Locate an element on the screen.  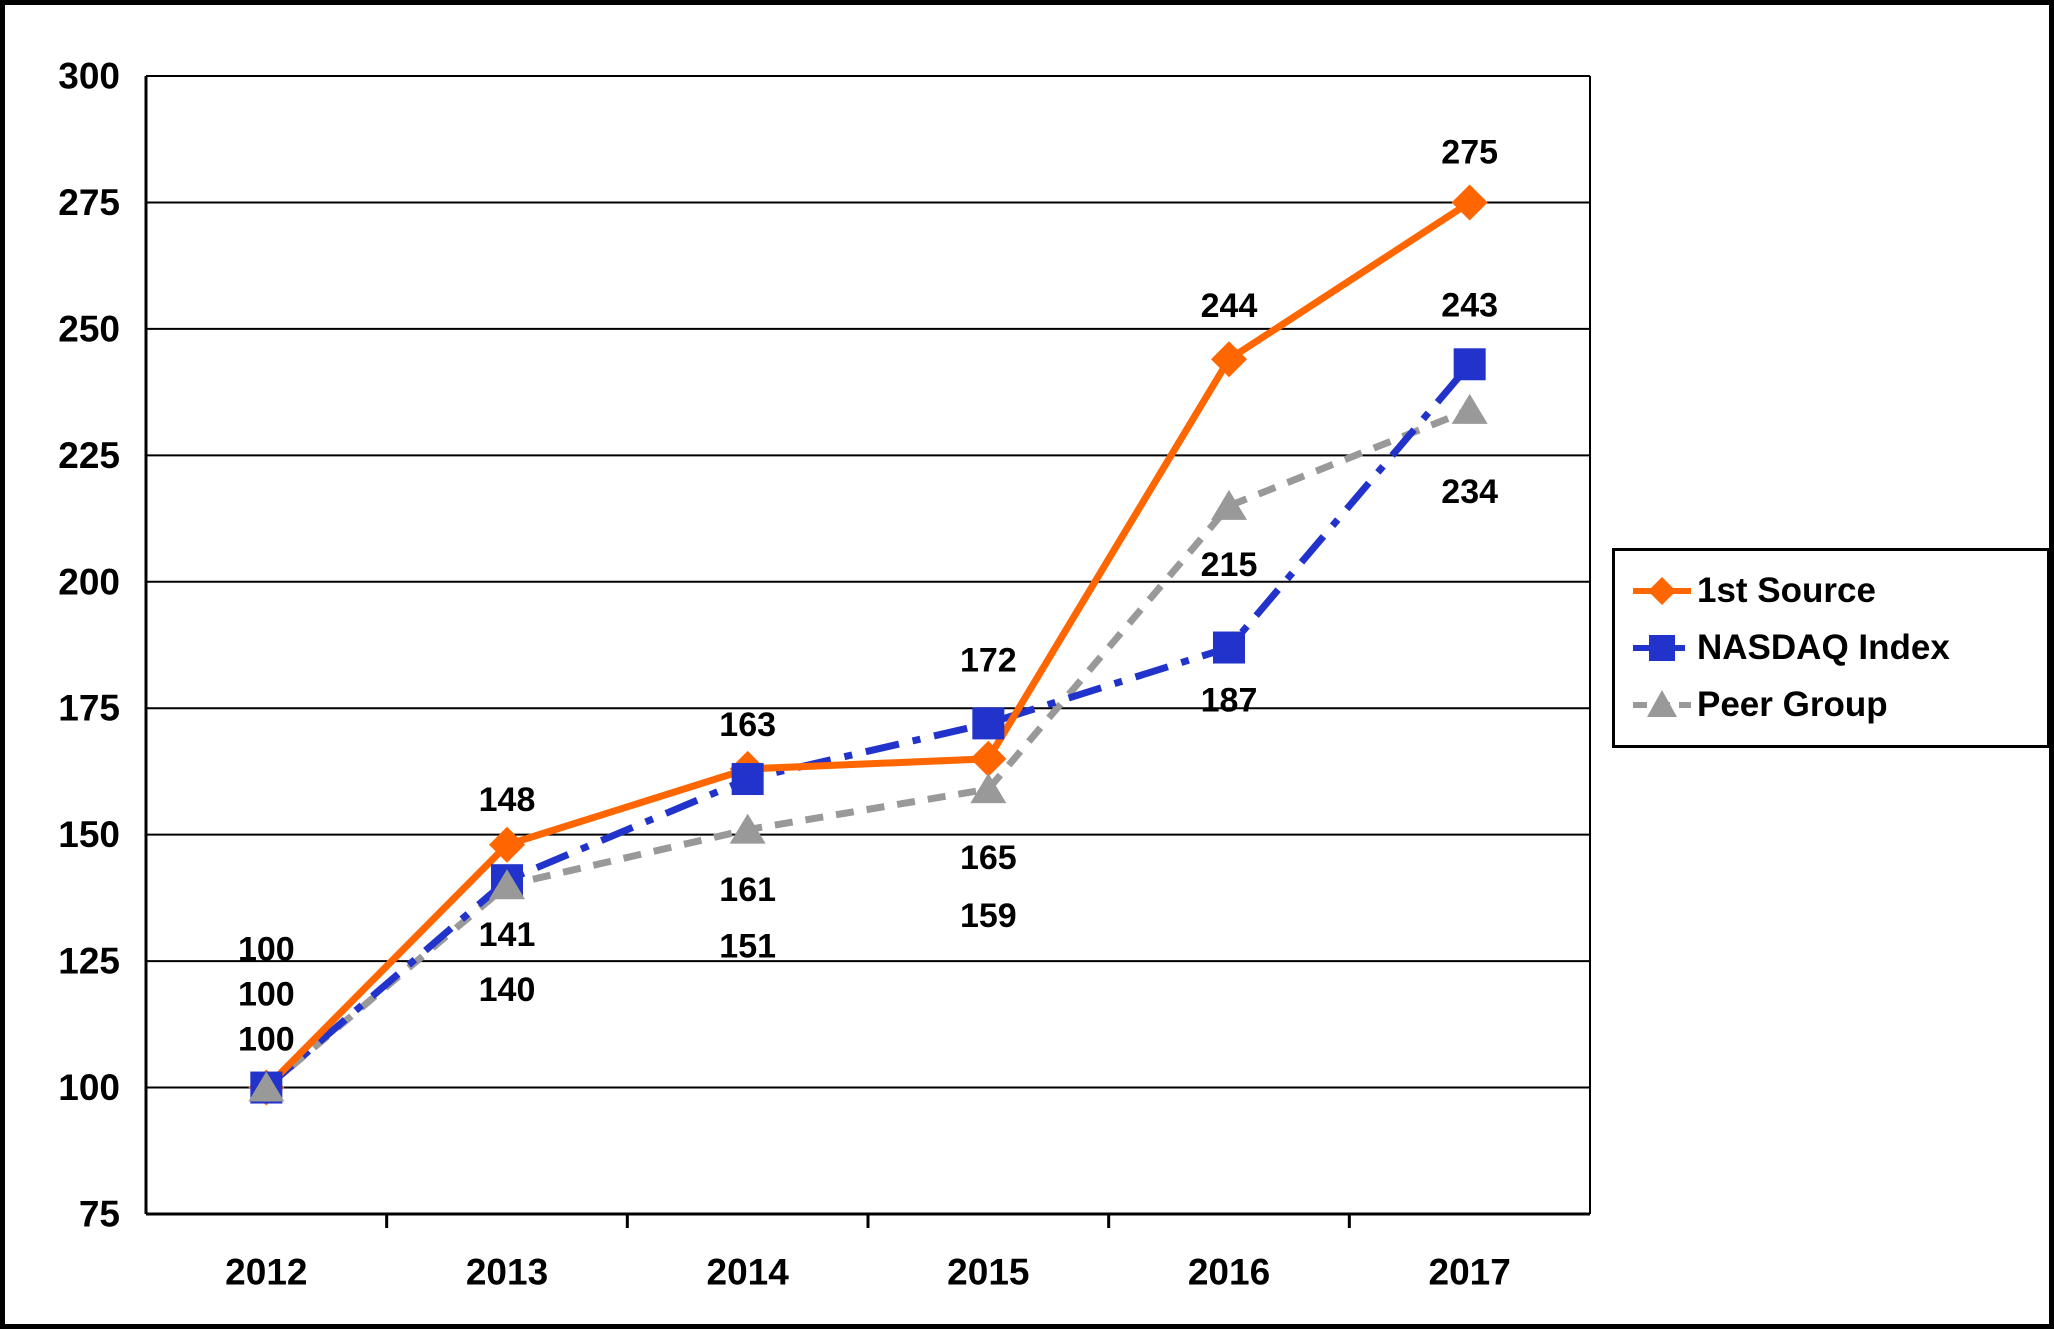
point-label-peer-group: 159 is located at coordinates (988, 916).